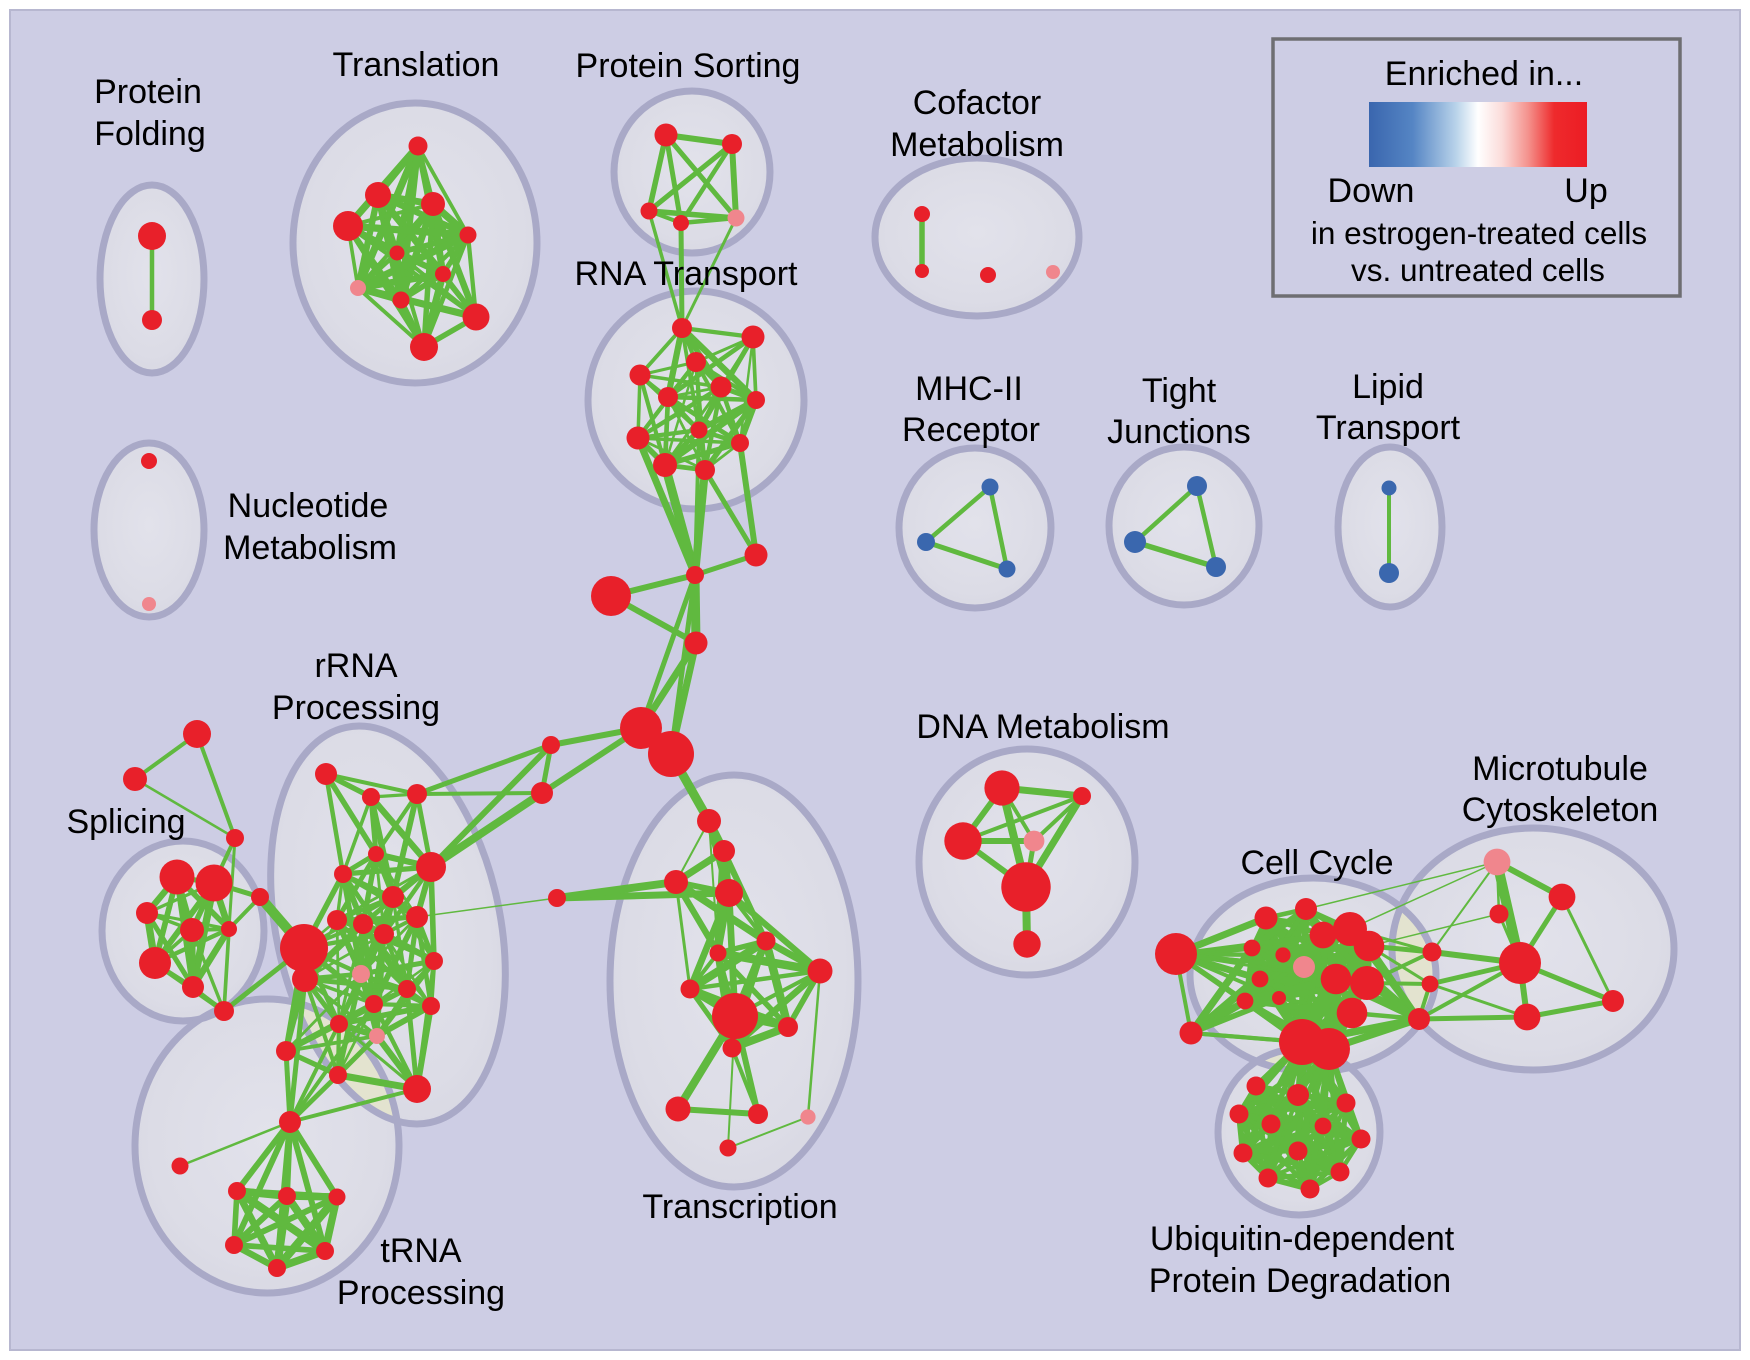 Image resolution: width=1750 pixels, height=1360 pixels. I want to click on svg-text: Lipid, so click(1388, 387).